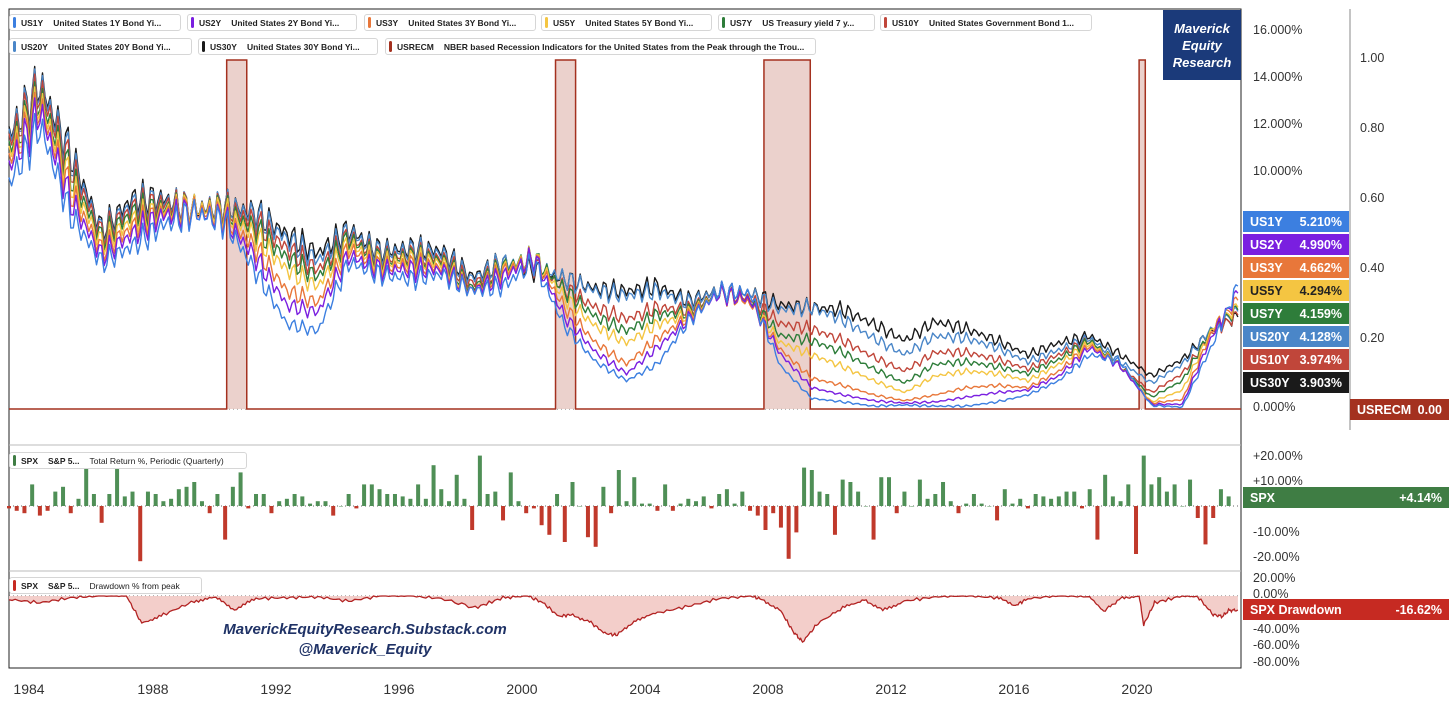 The image size is (1456, 710). I want to click on dd-tick-label: -60.00%, so click(1276, 645).